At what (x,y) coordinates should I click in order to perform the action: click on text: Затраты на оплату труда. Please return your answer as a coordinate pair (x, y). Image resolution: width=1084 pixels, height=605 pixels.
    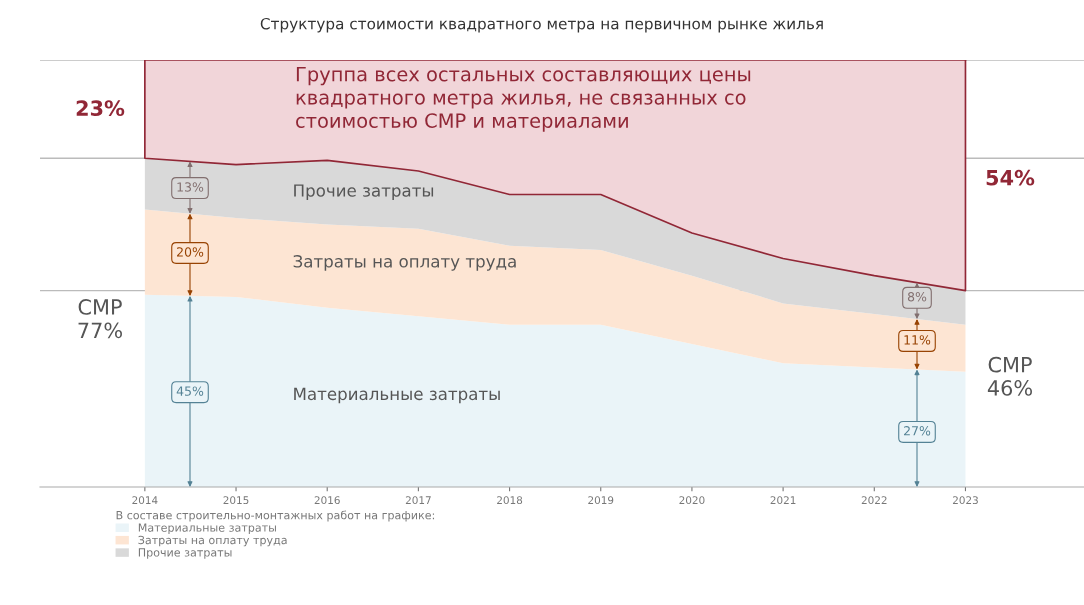
    Looking at the image, I should click on (404, 263).